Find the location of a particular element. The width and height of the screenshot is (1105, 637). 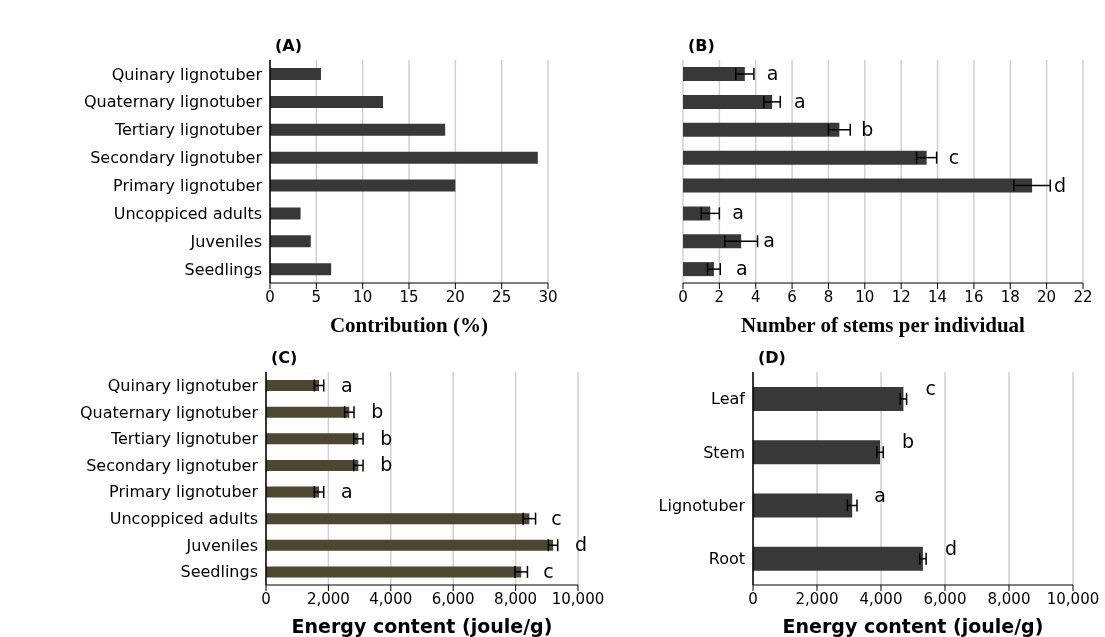

x-axis-title: Number of stems per individual is located at coordinates (883, 325).